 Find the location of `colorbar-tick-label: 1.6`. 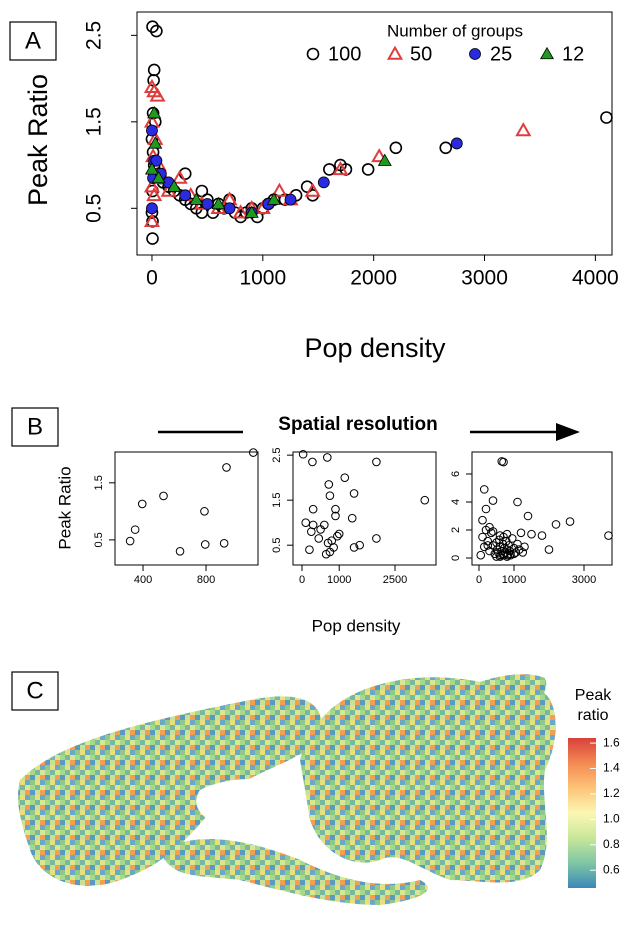

colorbar-tick-label: 1.6 is located at coordinates (611, 742).